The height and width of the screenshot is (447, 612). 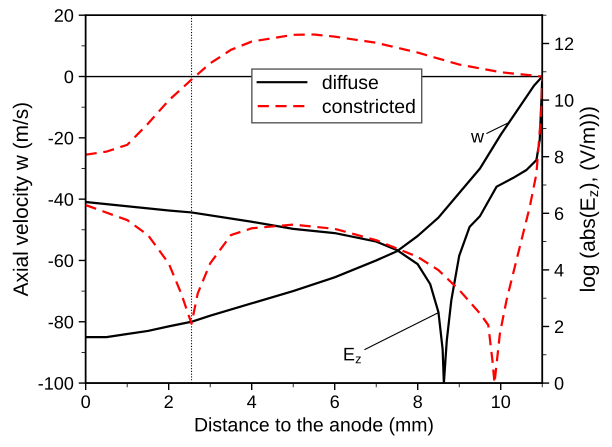 What do you see at coordinates (61, 322) in the screenshot?
I see `y-tick-label: -80` at bounding box center [61, 322].